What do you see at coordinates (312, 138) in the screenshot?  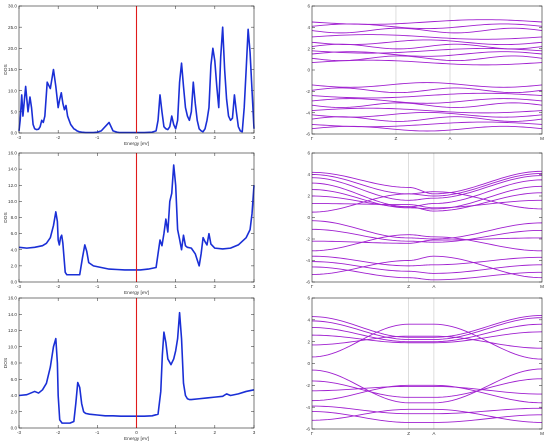 I see `k-point-label: Γ` at bounding box center [312, 138].